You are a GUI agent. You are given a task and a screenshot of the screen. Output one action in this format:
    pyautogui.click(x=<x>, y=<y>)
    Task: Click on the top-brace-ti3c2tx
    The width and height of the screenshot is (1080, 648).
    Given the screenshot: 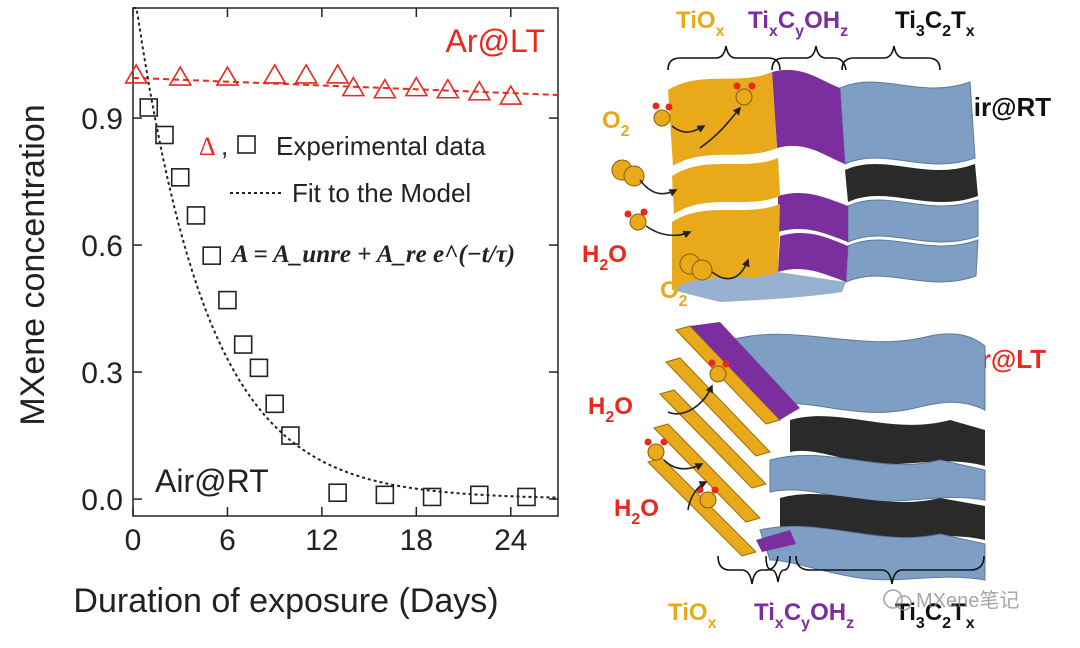 What is the action you would take?
    pyautogui.click(x=891, y=58)
    